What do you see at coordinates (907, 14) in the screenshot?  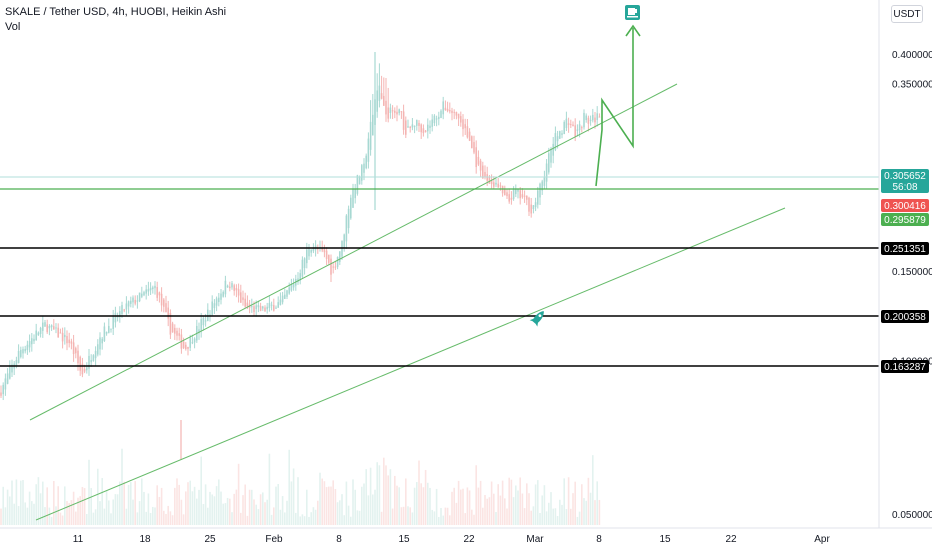 I see `currency-button: USDT` at bounding box center [907, 14].